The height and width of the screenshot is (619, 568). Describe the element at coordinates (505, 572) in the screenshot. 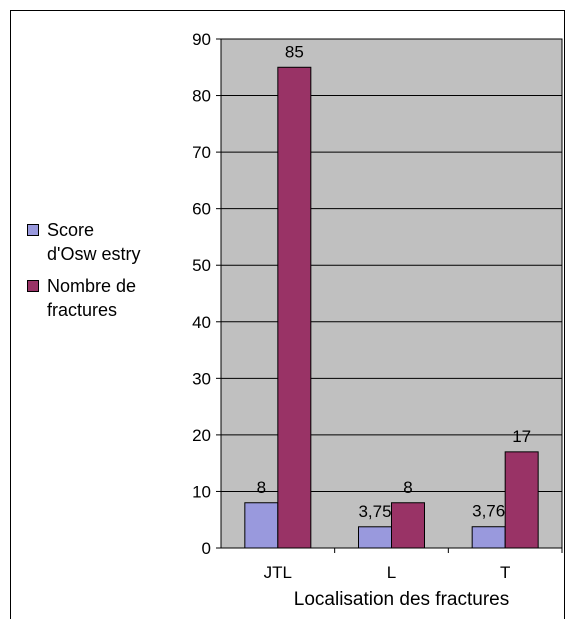

I see `x-tick-label: T` at that location.